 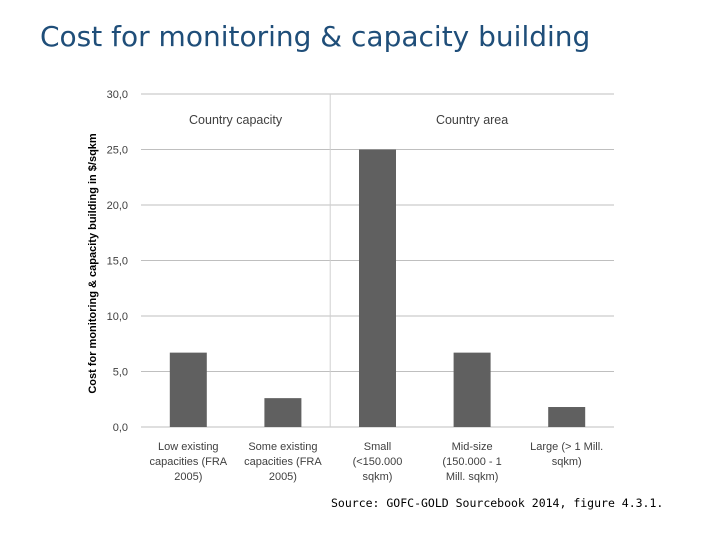 I want to click on x-tick-label: Small (<150.000 sqkm), so click(x=378, y=462).